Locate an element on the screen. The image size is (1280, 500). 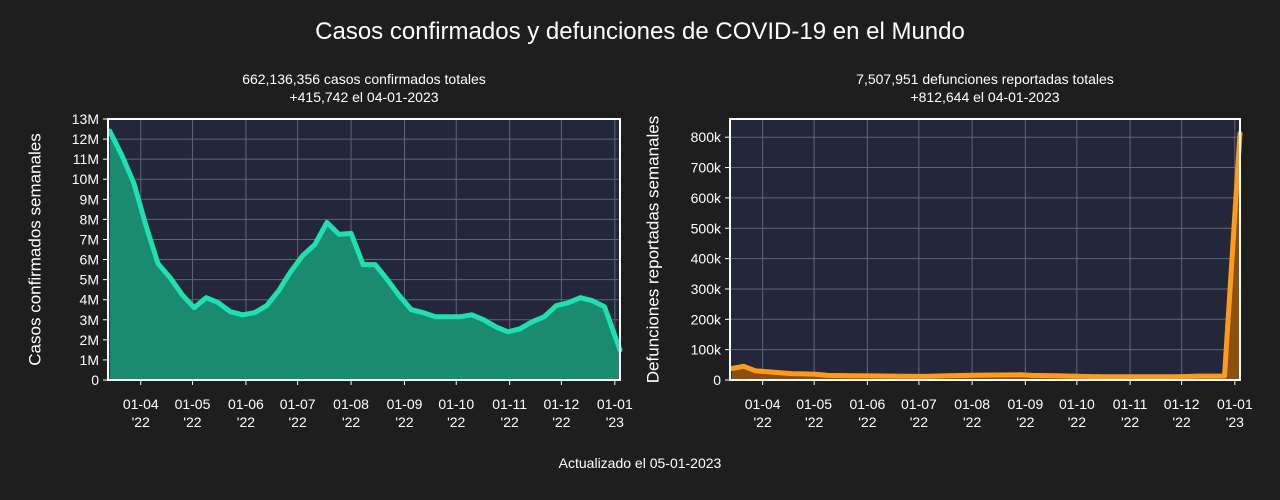
cases-x-tick-label: 01-08 is located at coordinates (351, 404).